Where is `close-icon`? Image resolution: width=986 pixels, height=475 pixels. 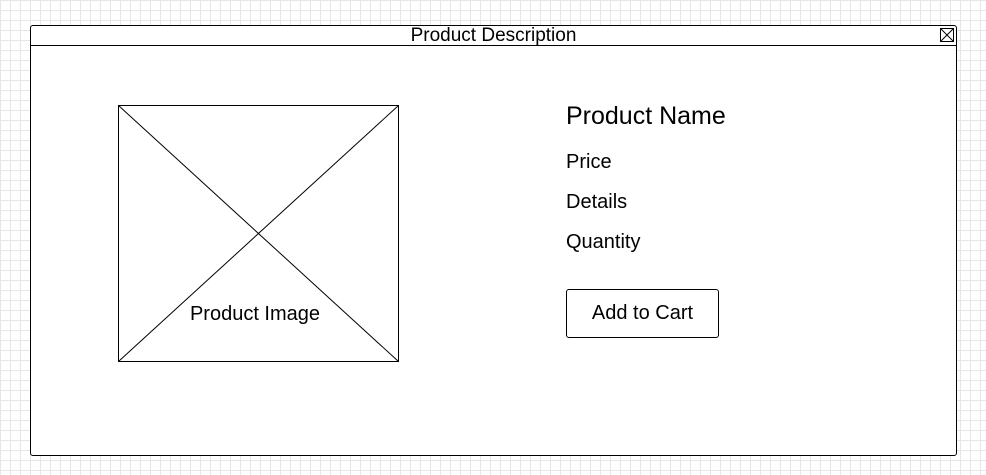
close-icon is located at coordinates (947, 35).